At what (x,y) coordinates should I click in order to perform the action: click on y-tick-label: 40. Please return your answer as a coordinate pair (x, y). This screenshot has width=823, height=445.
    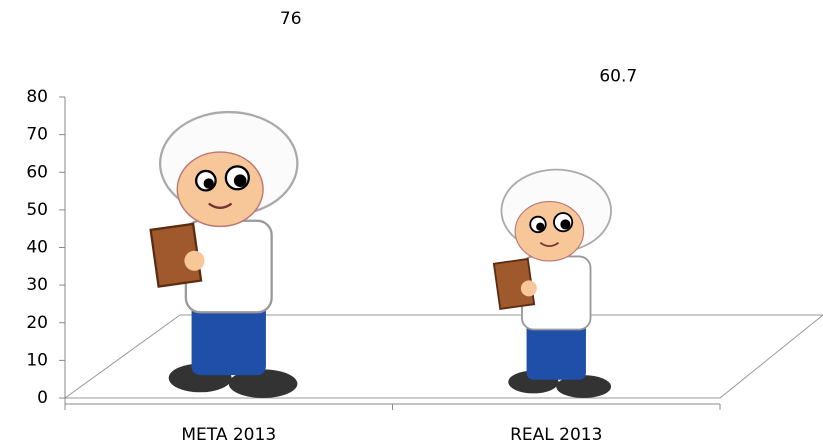
    Looking at the image, I should click on (37, 248).